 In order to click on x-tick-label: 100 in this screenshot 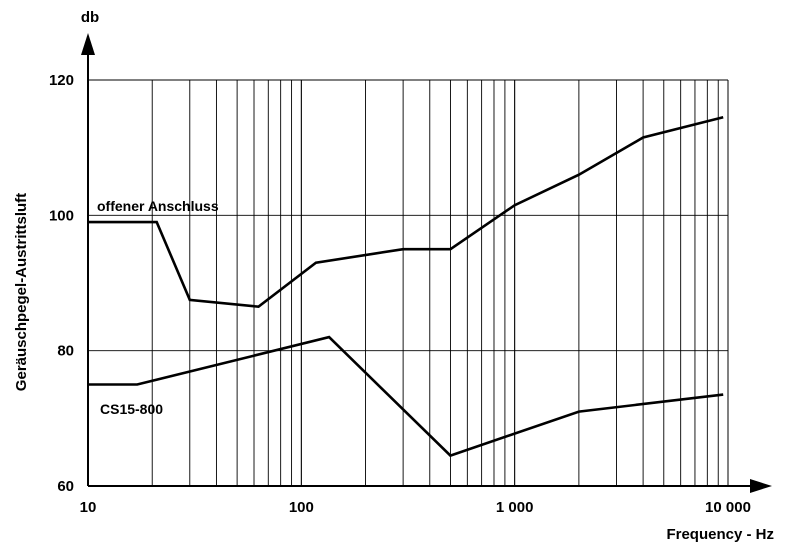, I will do `click(301, 507)`.